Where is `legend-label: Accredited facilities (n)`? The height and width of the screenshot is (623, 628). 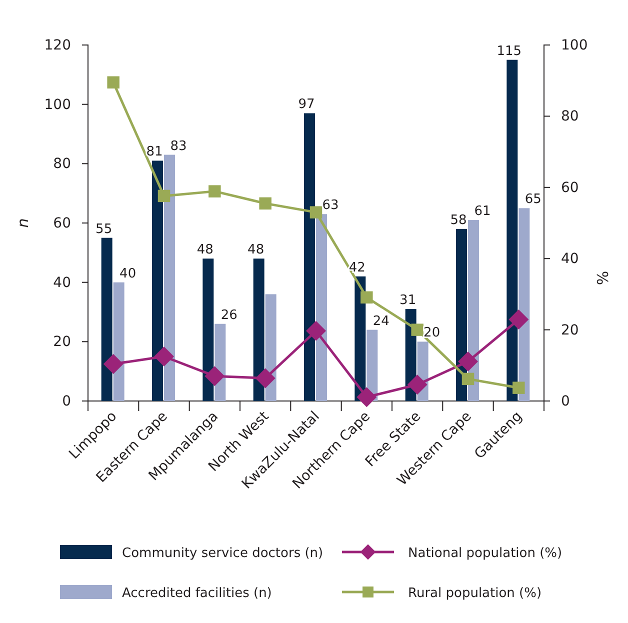
legend-label: Accredited facilities (n) is located at coordinates (197, 593).